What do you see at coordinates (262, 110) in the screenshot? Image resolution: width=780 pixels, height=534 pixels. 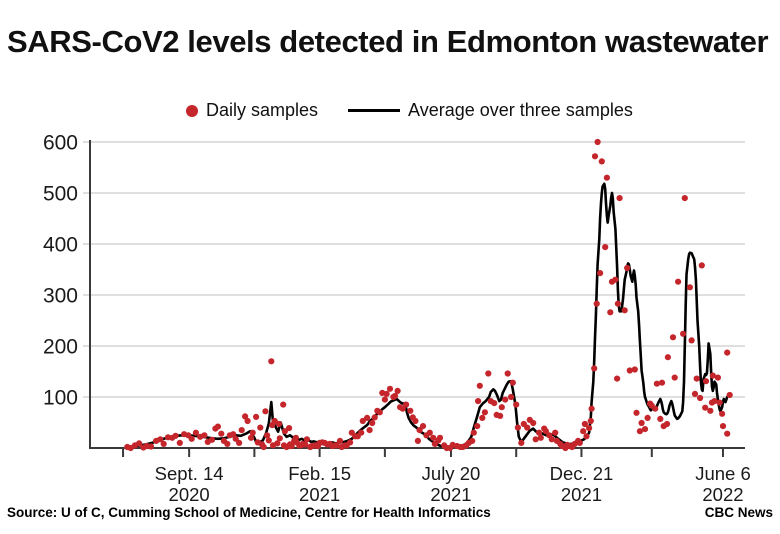 I see `legend-daily-samples-label: Daily samples` at bounding box center [262, 110].